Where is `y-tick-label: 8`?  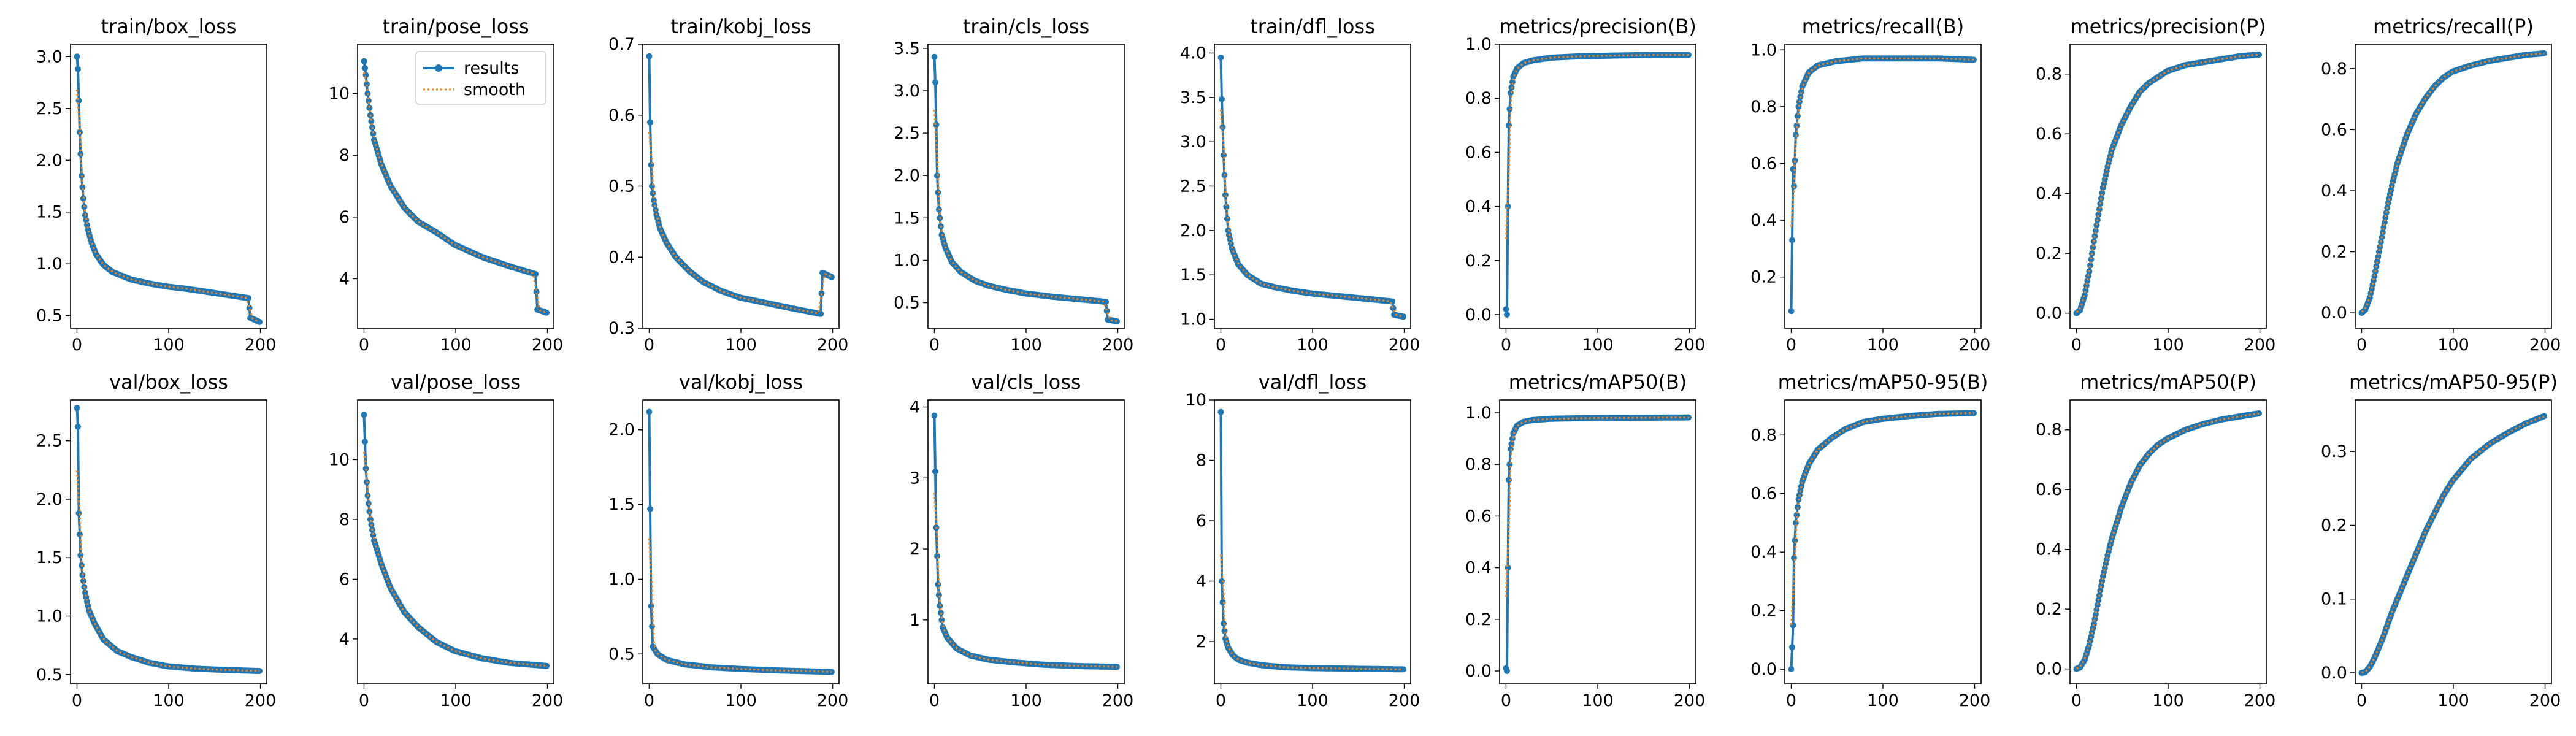
y-tick-label: 8 is located at coordinates (344, 519).